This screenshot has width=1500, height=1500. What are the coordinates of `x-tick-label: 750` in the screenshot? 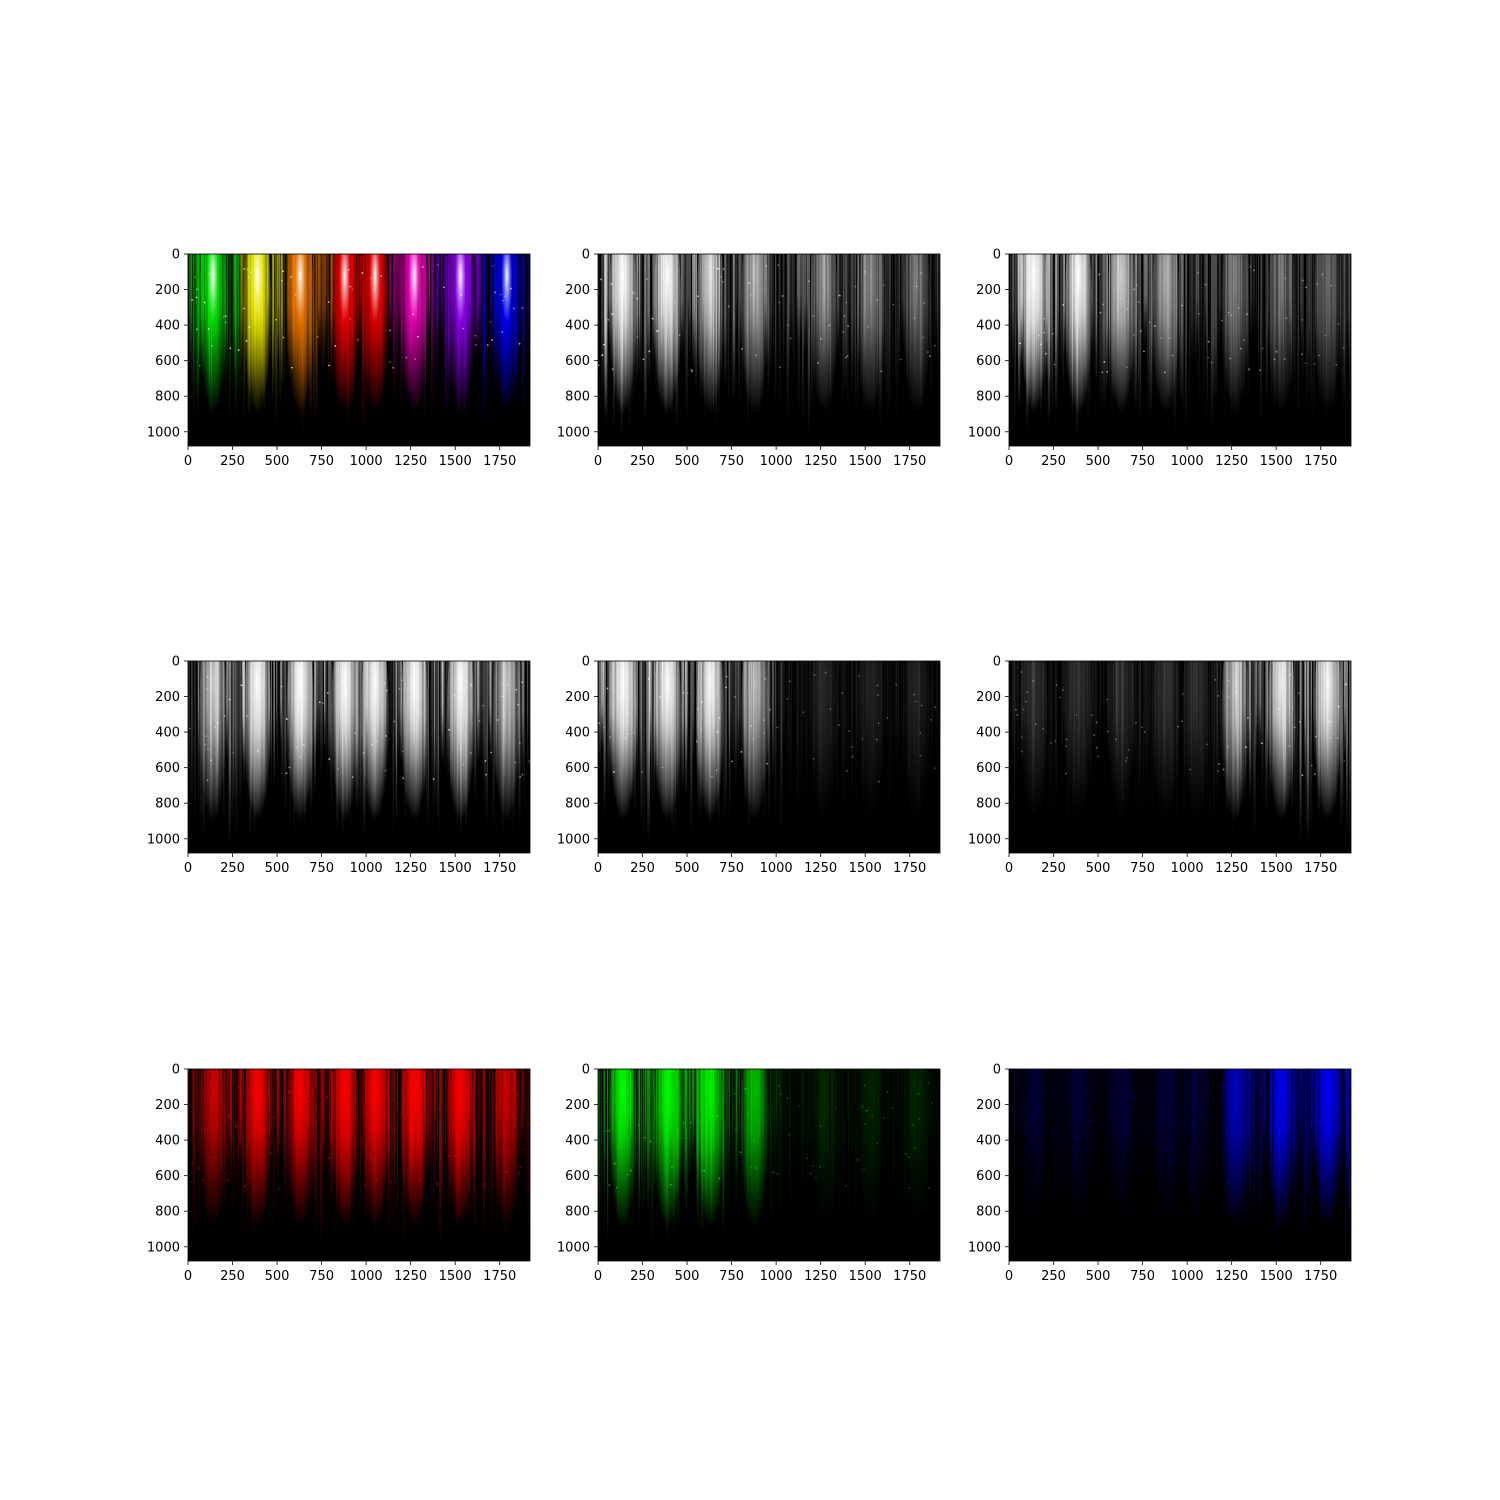 It's located at (321, 461).